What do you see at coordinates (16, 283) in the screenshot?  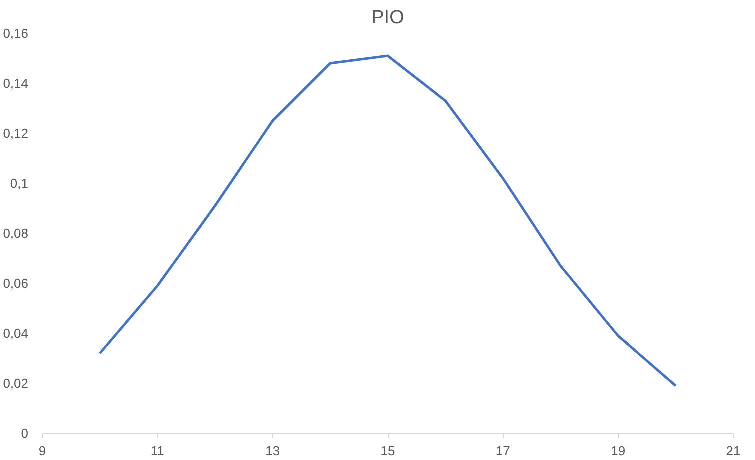 I see `y-tick-label: 0,06` at bounding box center [16, 283].